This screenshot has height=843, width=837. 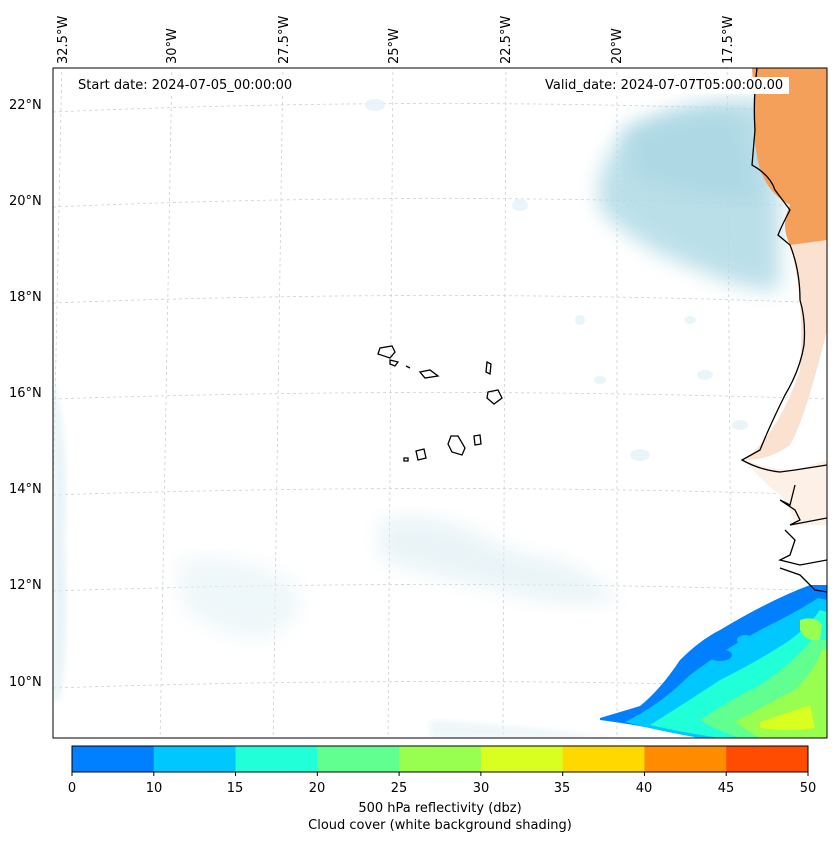 I want to click on valid-date-label: Valid_date: 2024-07-07T05:00:00.00, so click(x=664, y=85).